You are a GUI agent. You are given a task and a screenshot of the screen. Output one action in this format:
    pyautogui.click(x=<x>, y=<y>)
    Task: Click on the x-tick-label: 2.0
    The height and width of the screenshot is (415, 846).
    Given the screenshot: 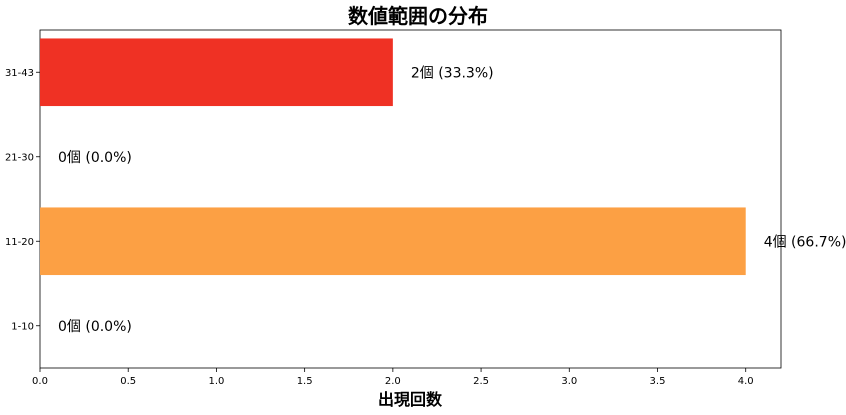 What is the action you would take?
    pyautogui.click(x=393, y=381)
    